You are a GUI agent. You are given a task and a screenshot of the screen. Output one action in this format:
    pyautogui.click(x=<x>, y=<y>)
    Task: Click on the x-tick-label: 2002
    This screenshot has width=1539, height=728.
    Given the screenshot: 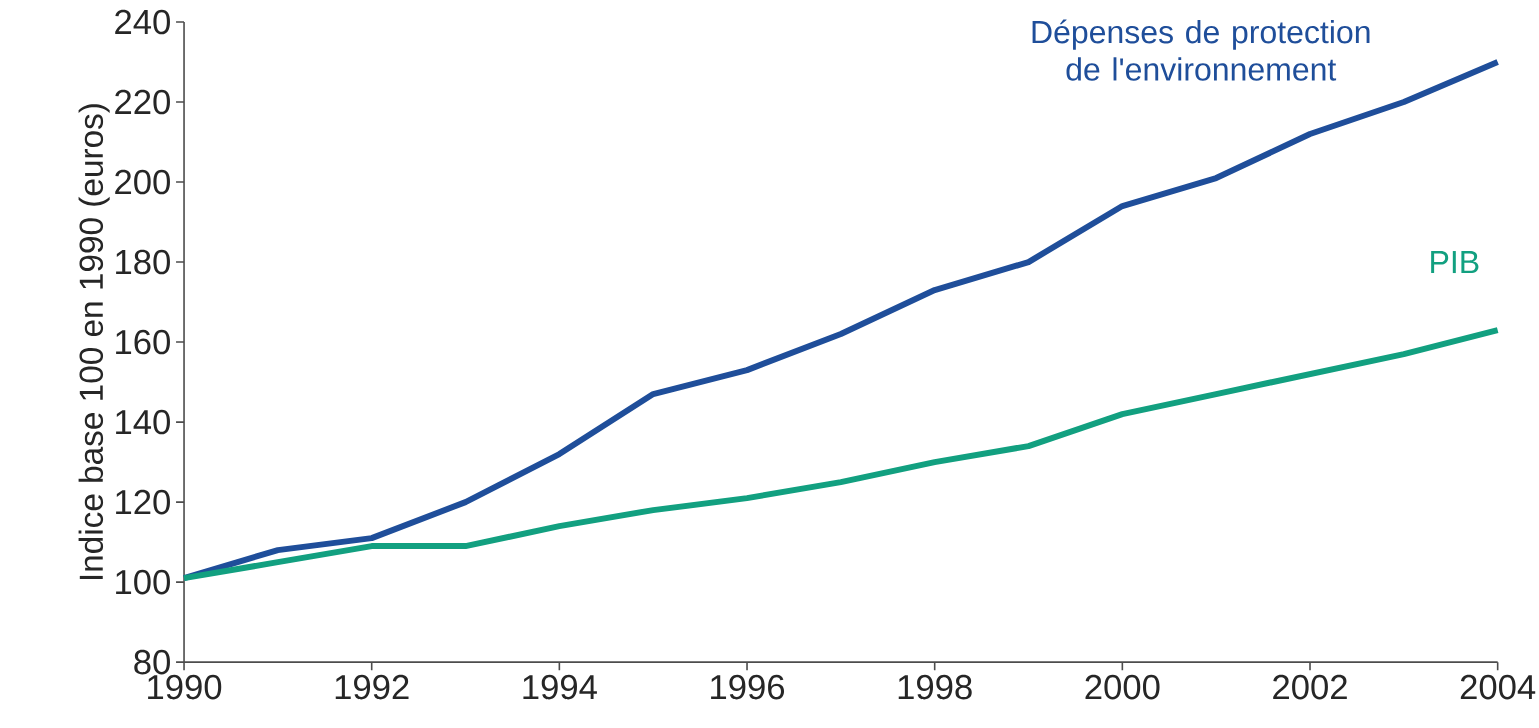 What is the action you would take?
    pyautogui.click(x=1310, y=687)
    